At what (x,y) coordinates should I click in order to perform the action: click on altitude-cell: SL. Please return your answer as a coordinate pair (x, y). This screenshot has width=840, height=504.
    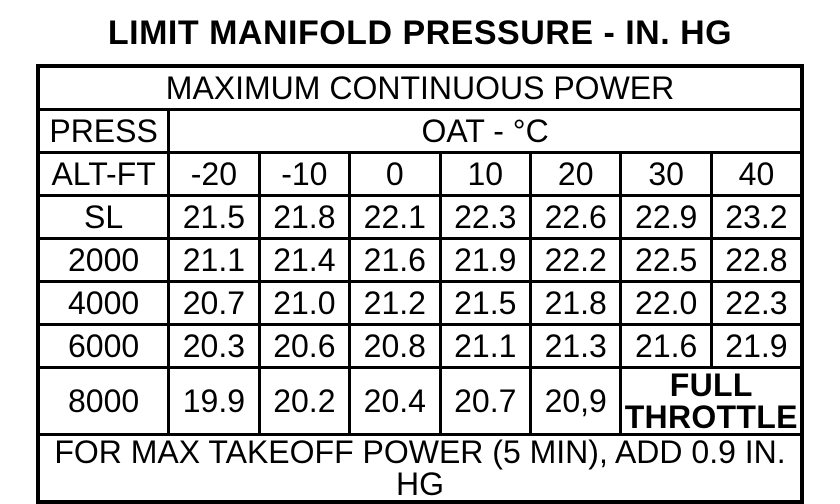
    Looking at the image, I should click on (103, 216).